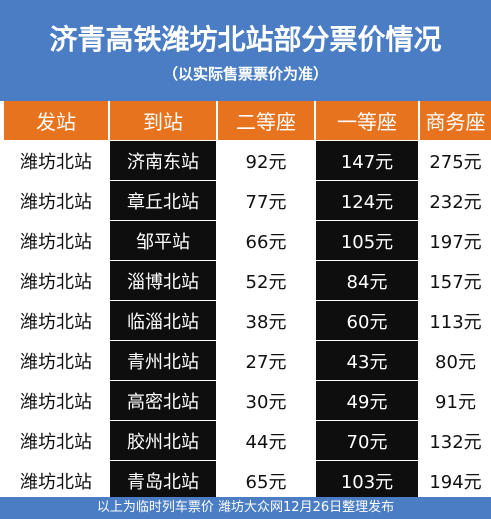 Image resolution: width=491 pixels, height=519 pixels. I want to click on business-class-fare: 80元, so click(455, 360).